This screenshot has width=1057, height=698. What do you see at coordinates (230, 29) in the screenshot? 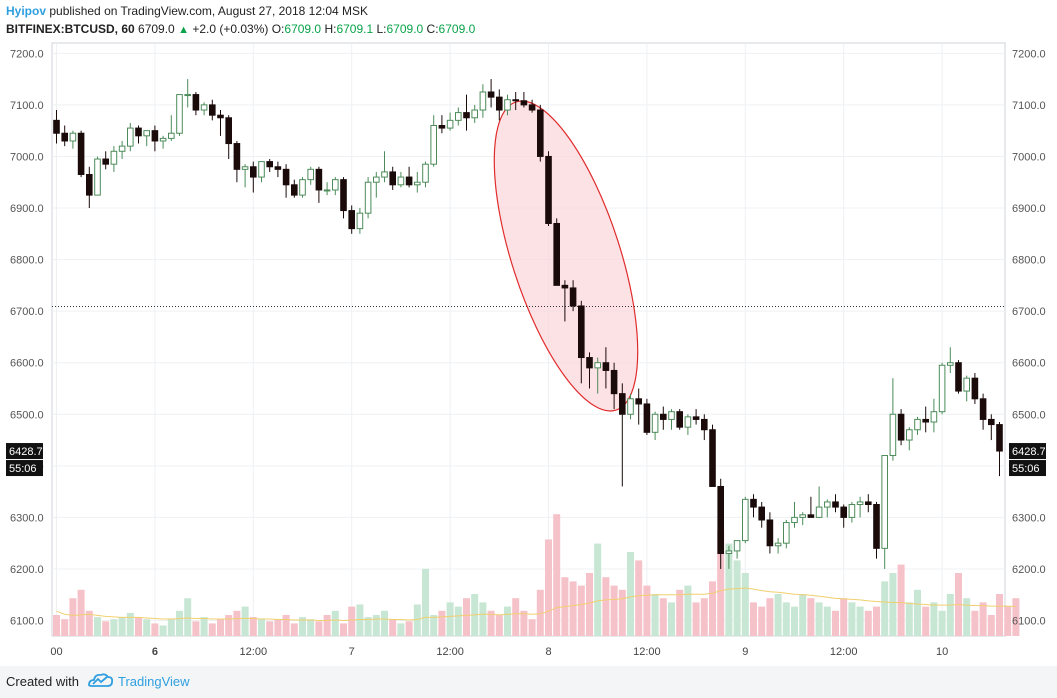
I see `change-value: +2.0 (+0.03%)` at bounding box center [230, 29].